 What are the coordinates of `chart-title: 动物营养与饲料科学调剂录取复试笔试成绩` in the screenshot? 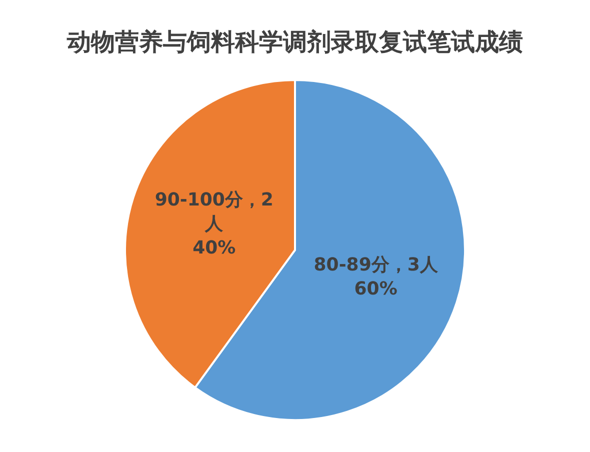 It's located at (294, 42).